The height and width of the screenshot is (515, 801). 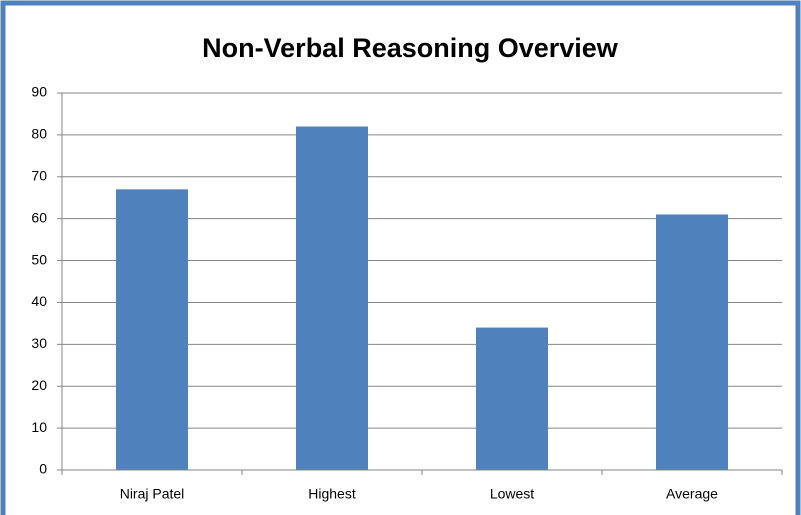 I want to click on y-tick-label: 60, so click(x=39, y=217).